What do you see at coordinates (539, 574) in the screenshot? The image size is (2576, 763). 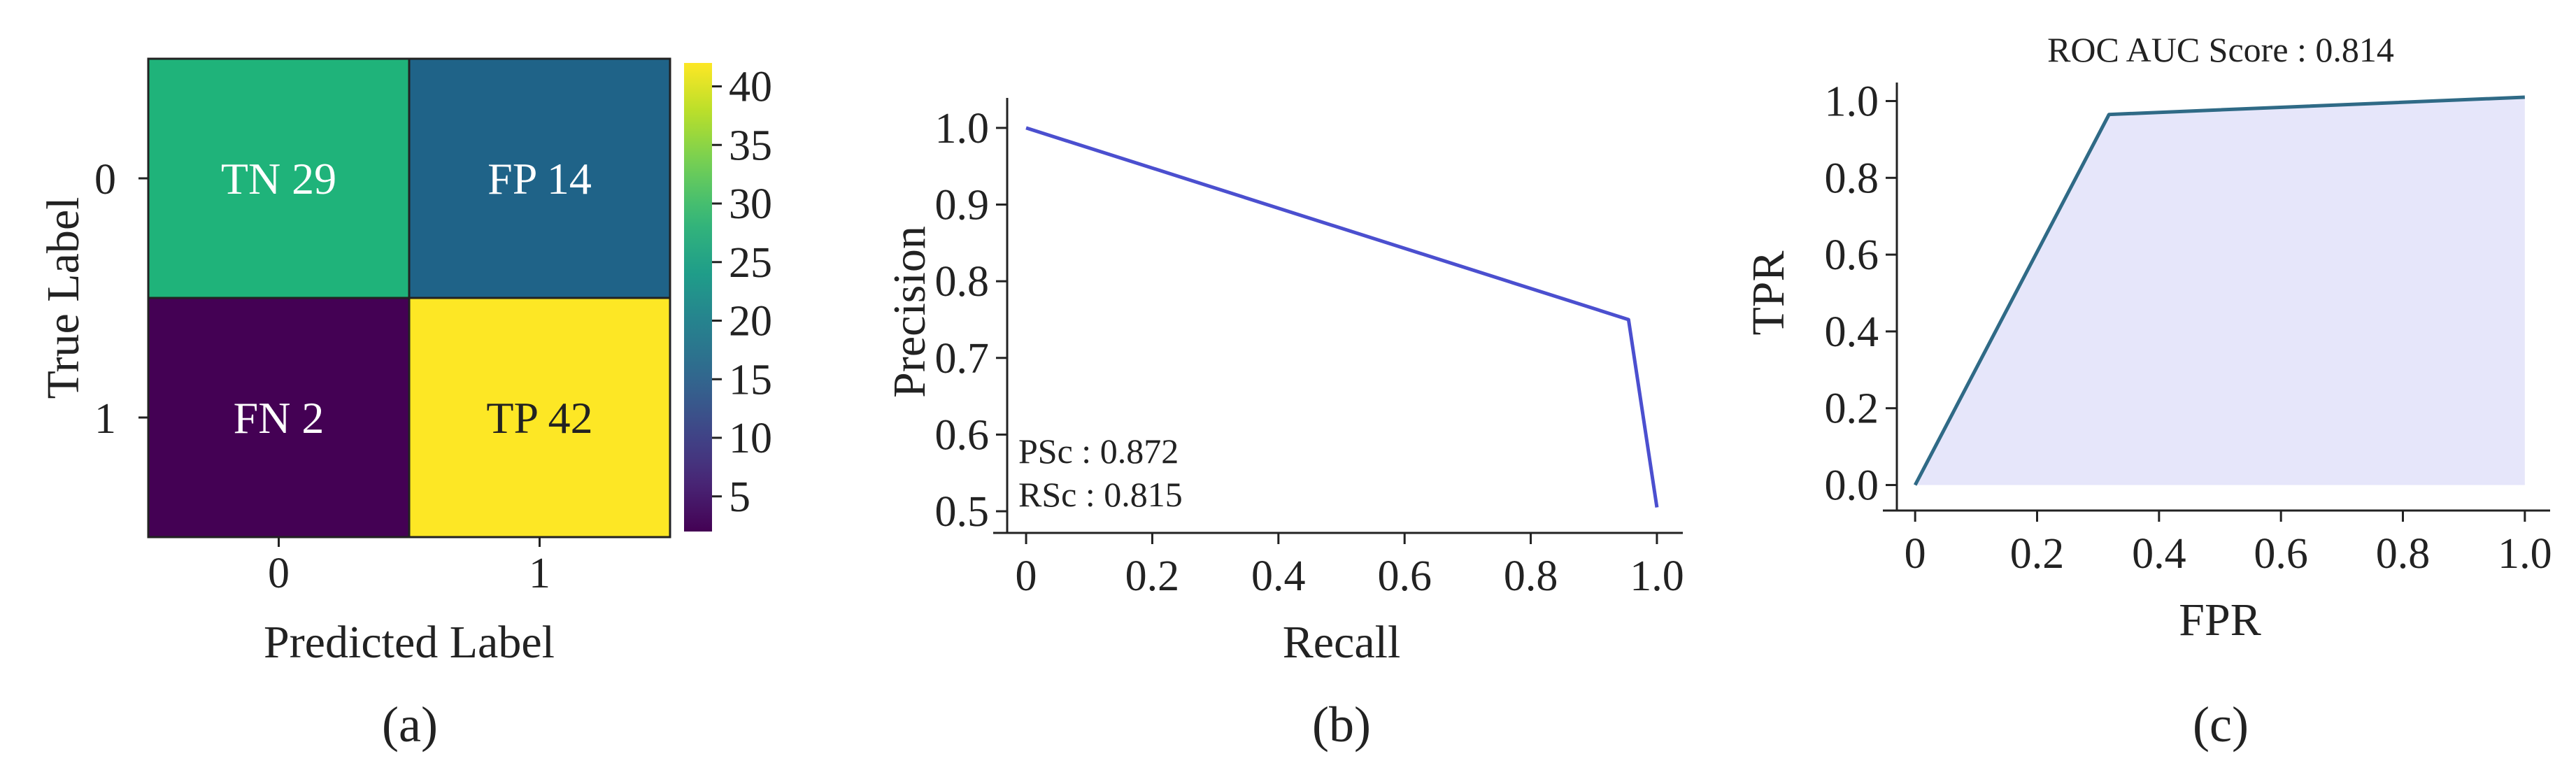 I see `x-tick-label: 1` at bounding box center [539, 574].